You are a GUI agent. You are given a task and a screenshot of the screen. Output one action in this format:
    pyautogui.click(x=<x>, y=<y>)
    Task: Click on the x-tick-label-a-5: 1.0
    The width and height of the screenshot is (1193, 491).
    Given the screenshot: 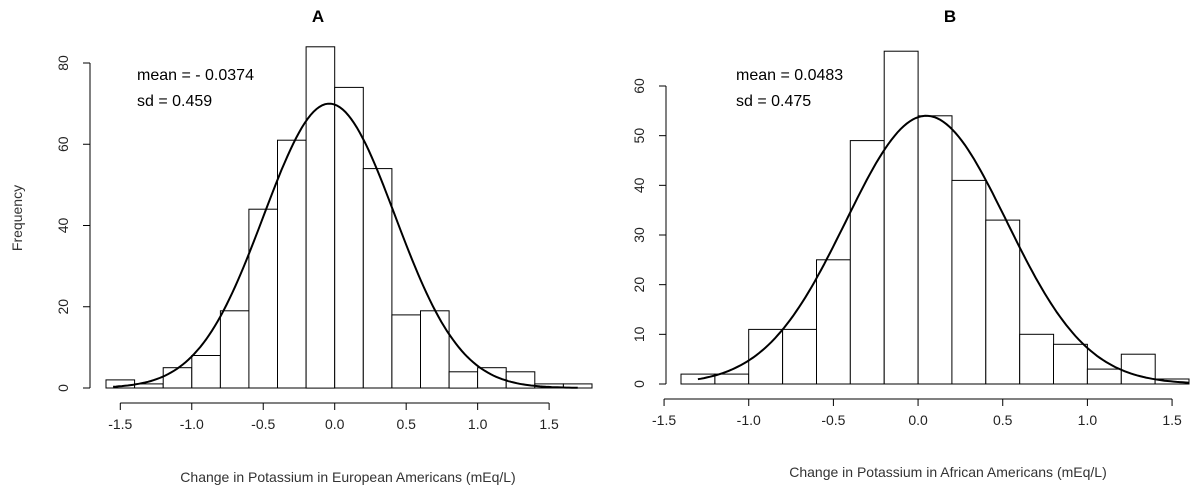 What is the action you would take?
    pyautogui.click(x=478, y=424)
    